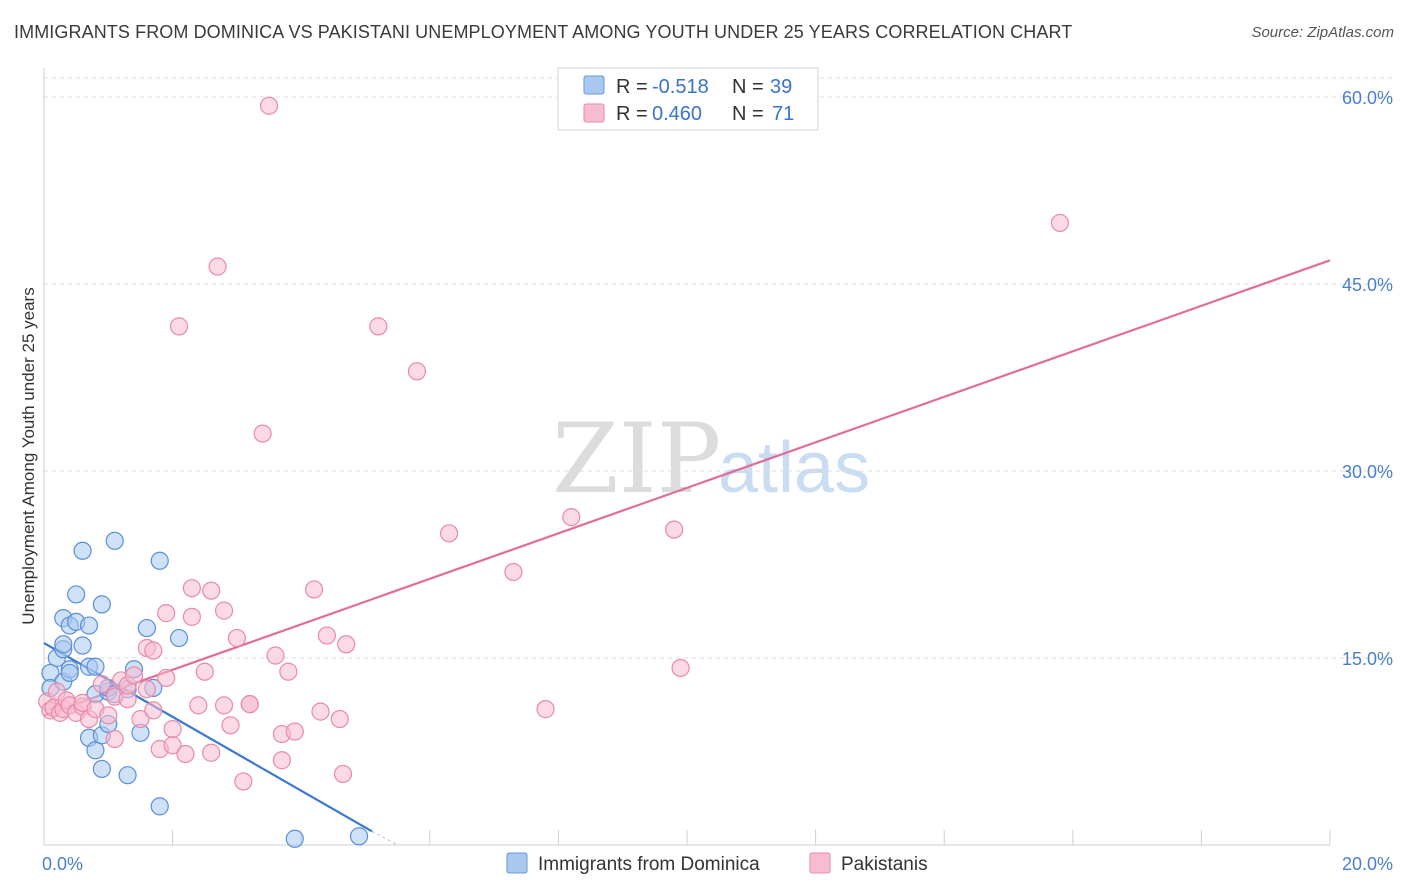 This screenshot has height=892, width=1406. I want to click on watermark: ZIP atlas, so click(711, 459).